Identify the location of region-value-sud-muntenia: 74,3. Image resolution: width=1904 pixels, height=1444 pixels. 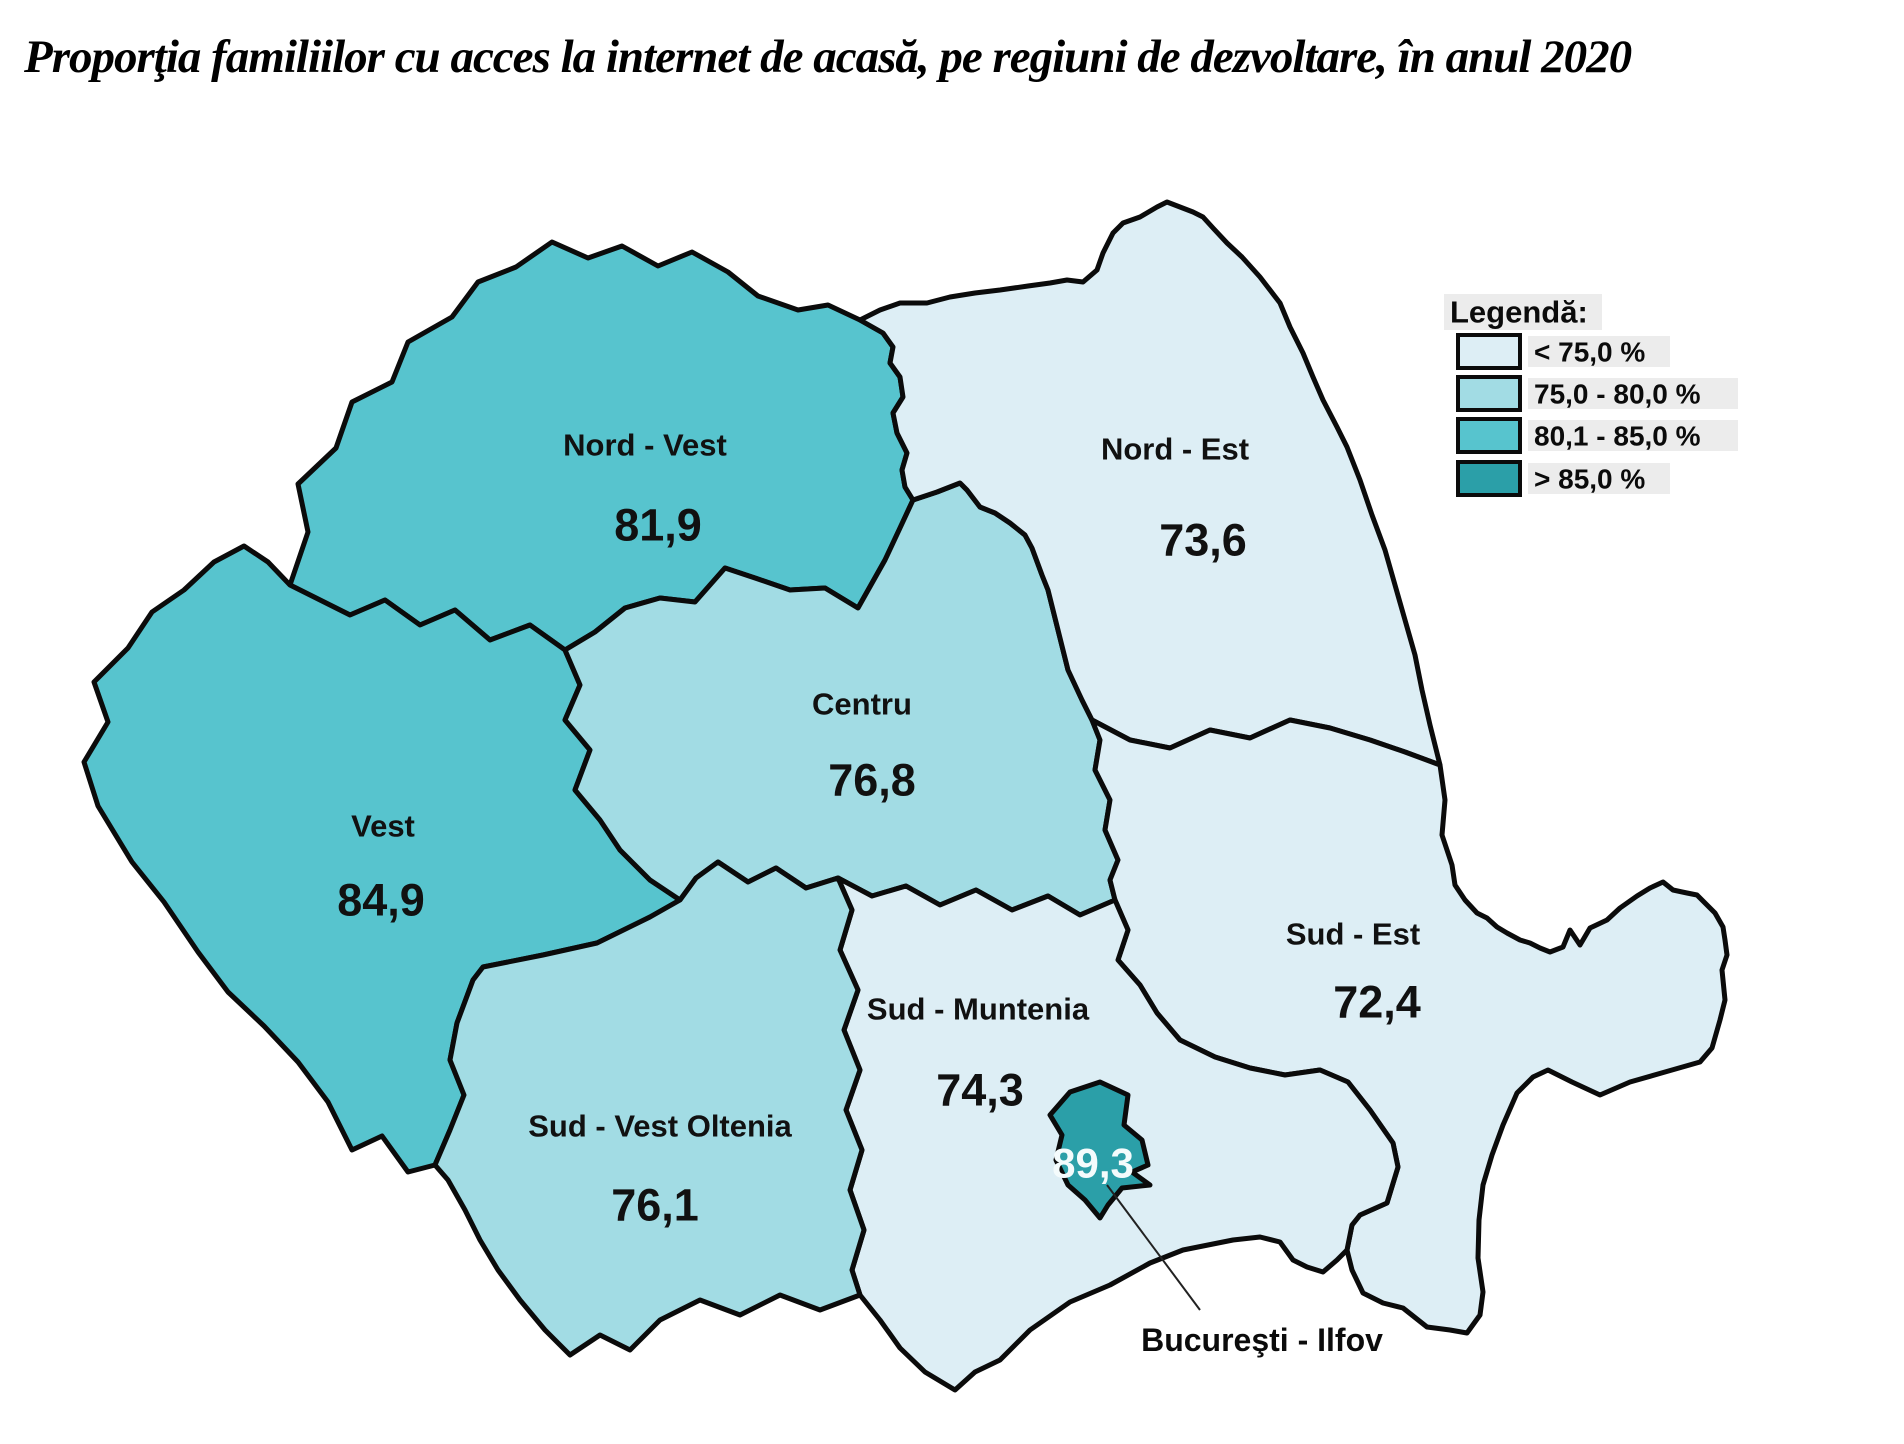
(980, 1090).